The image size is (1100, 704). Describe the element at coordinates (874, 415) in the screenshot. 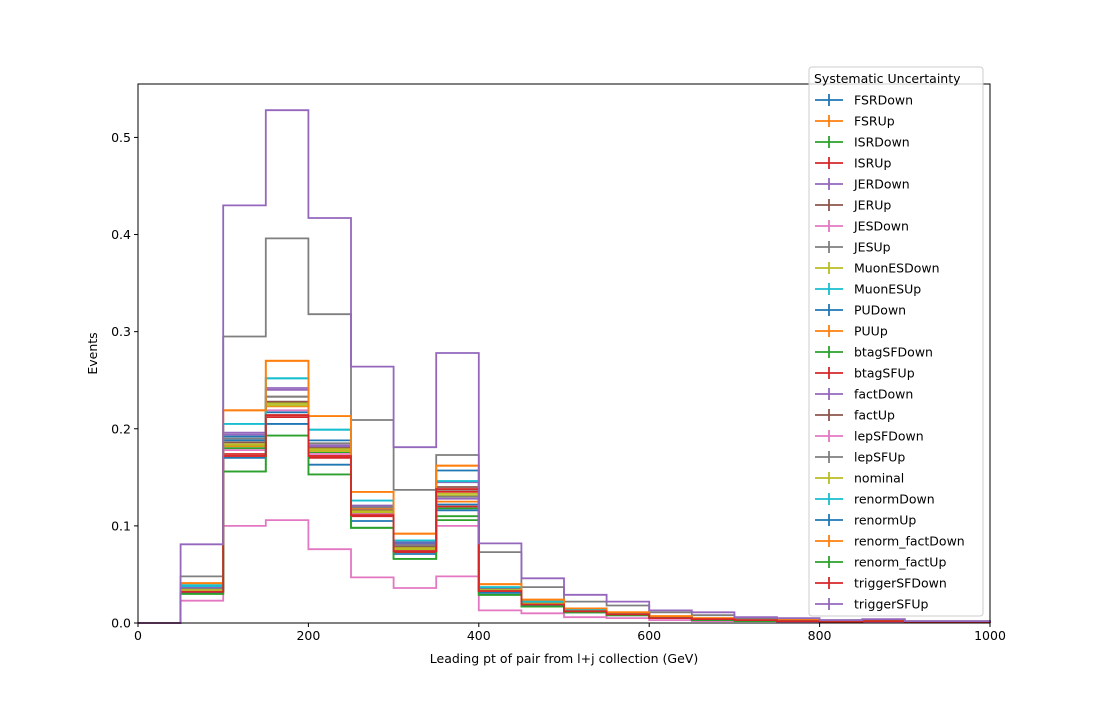

I see `legend-label: factUp` at that location.